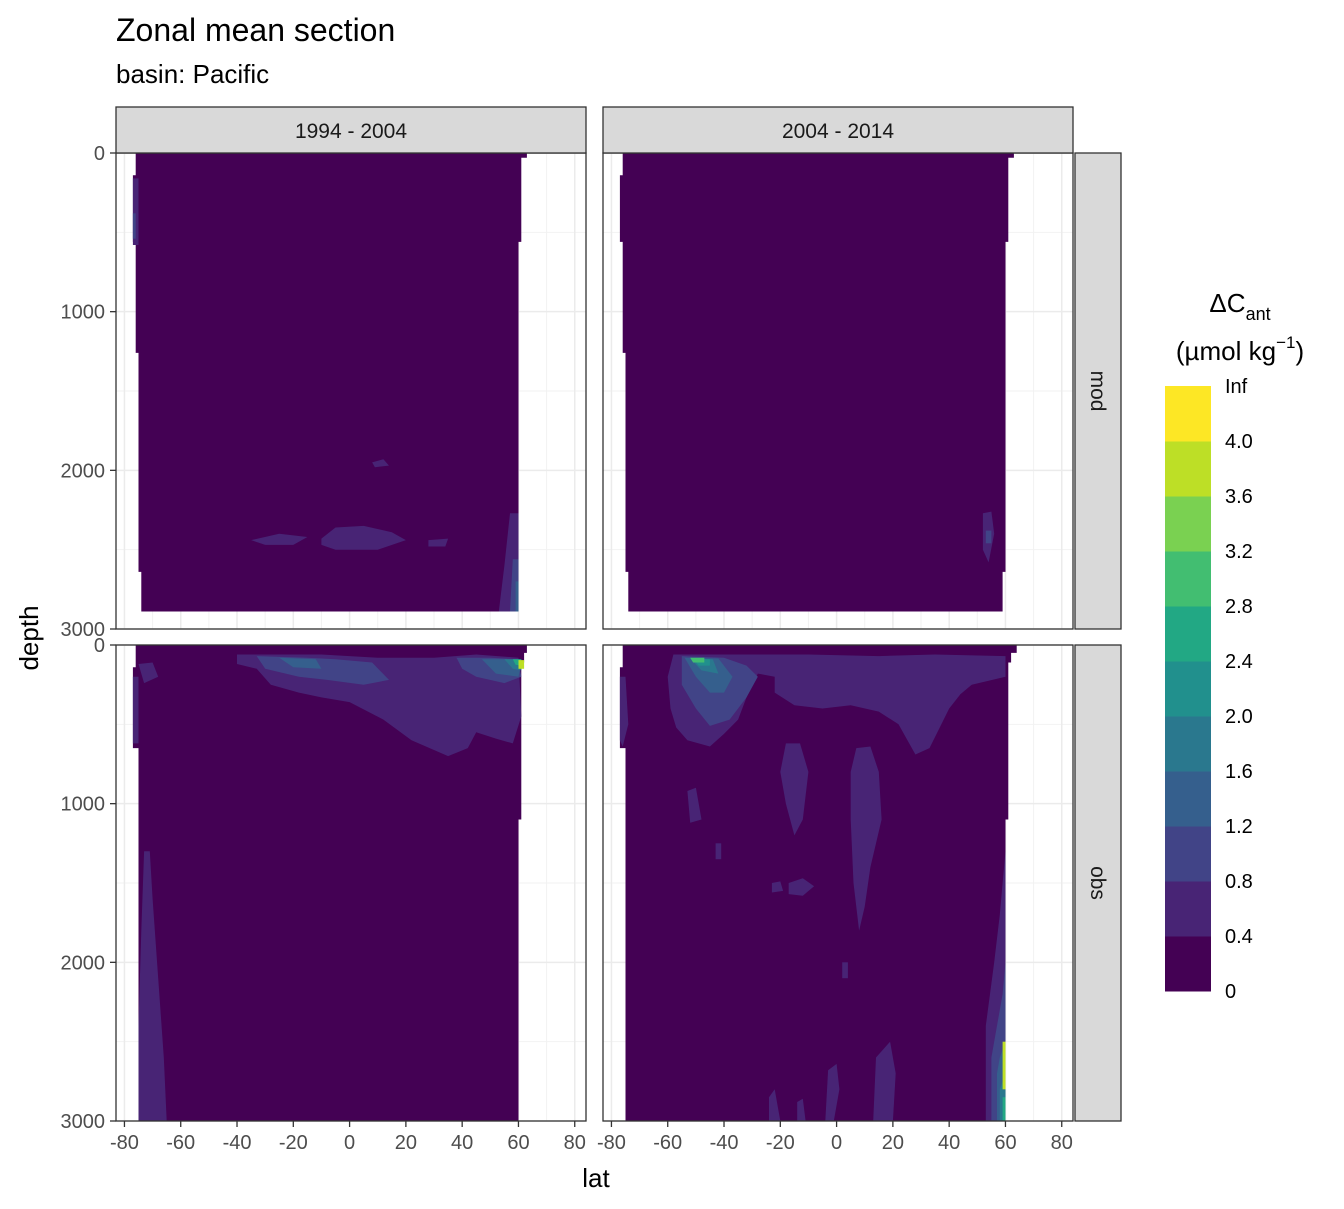  Describe the element at coordinates (1097, 391) in the screenshot. I see `facet-strip-row-label: mod` at that location.